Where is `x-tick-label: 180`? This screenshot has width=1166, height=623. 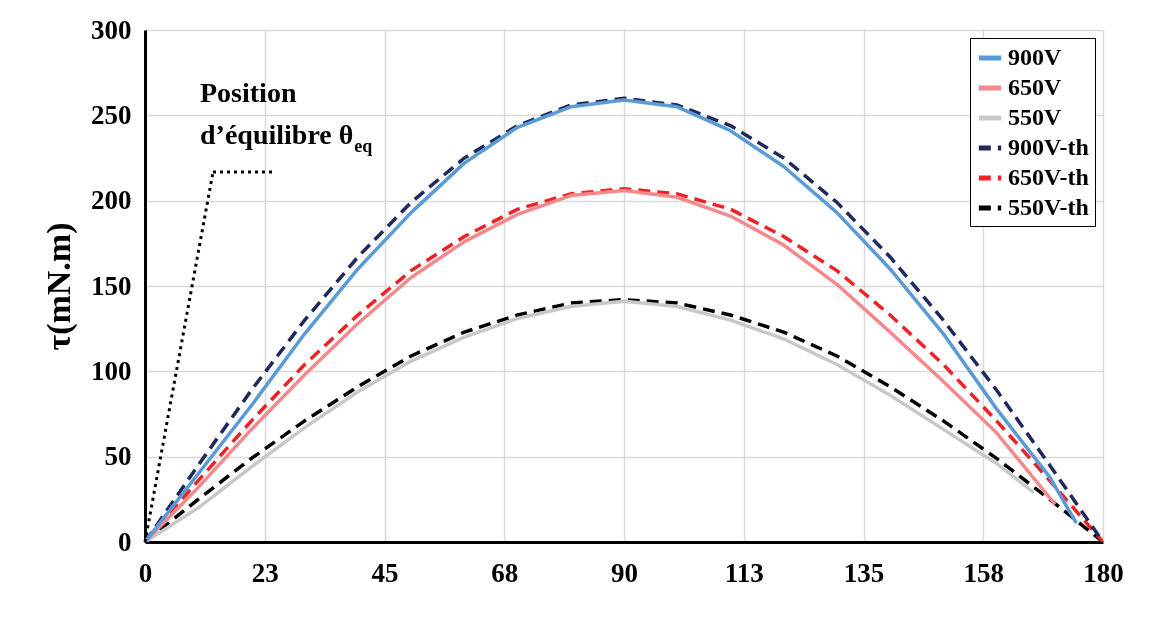
x-tick-label: 180 is located at coordinates (1103, 572).